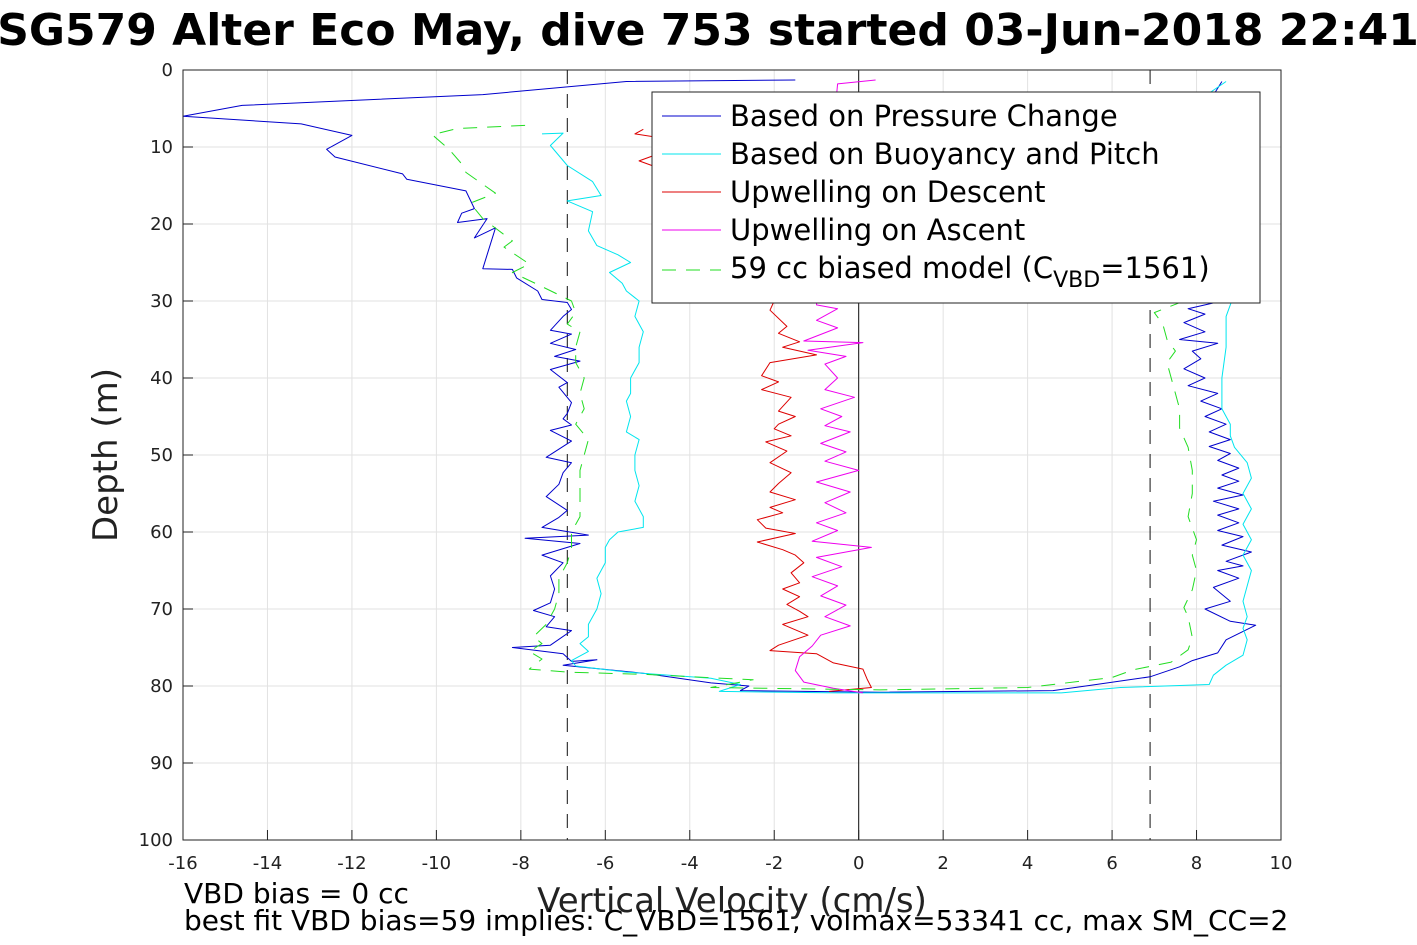  I want to click on x-tick-label: 6, so click(1111, 863).